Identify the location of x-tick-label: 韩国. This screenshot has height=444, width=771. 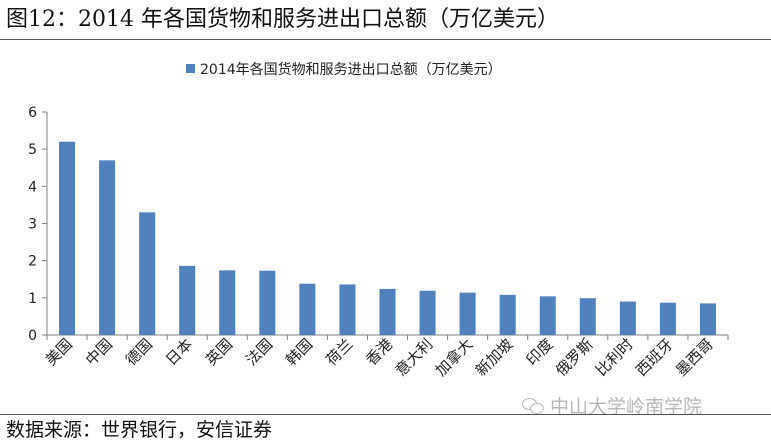
(299, 352).